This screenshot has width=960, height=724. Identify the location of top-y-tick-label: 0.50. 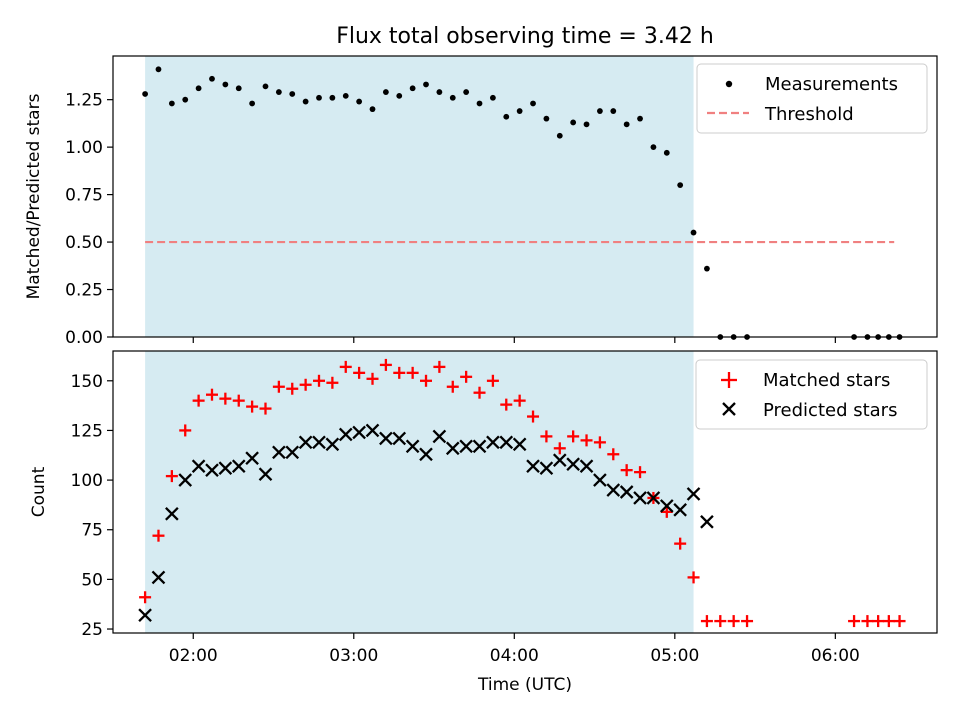
(84, 243).